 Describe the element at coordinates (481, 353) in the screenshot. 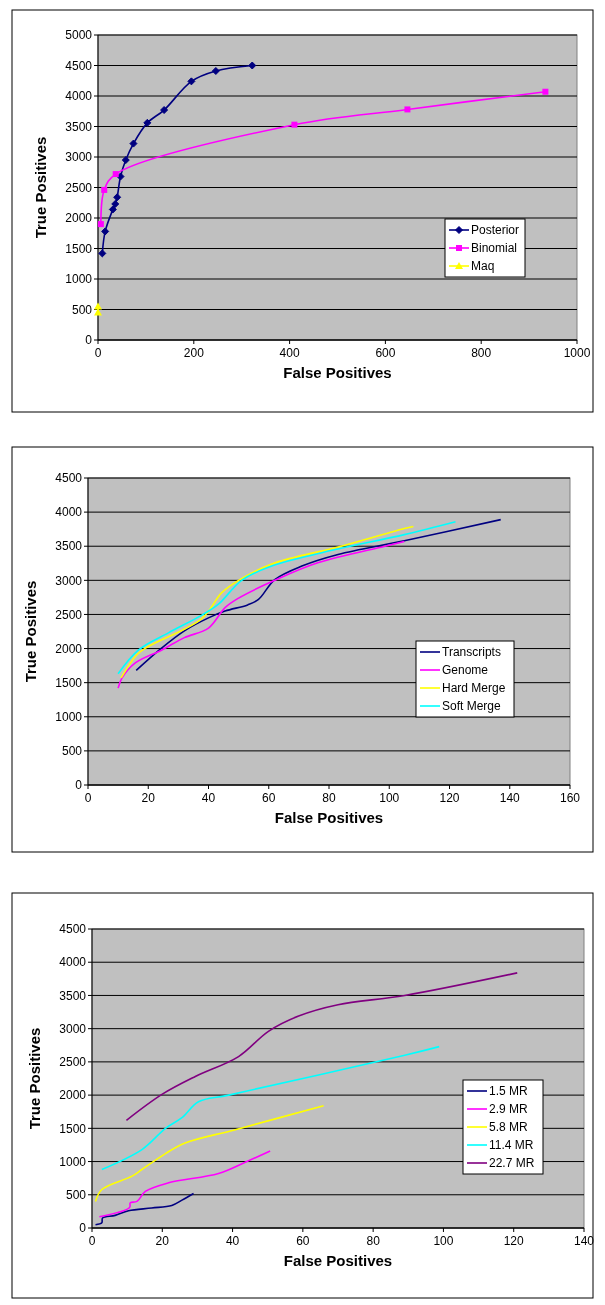

I see `x-tick-label: 800` at that location.